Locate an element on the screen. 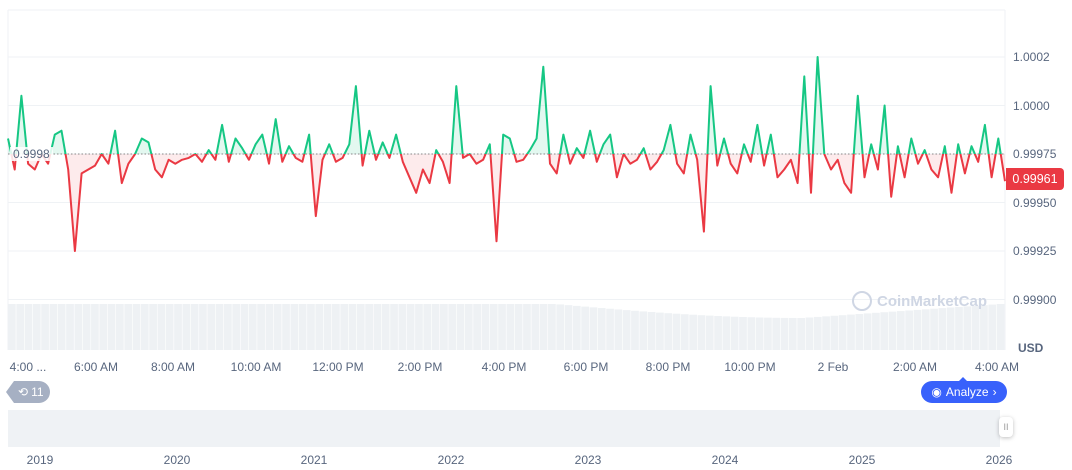 Image resolution: width=1072 pixels, height=470 pixels. x-tick-label: 10:00 PM is located at coordinates (750, 367).